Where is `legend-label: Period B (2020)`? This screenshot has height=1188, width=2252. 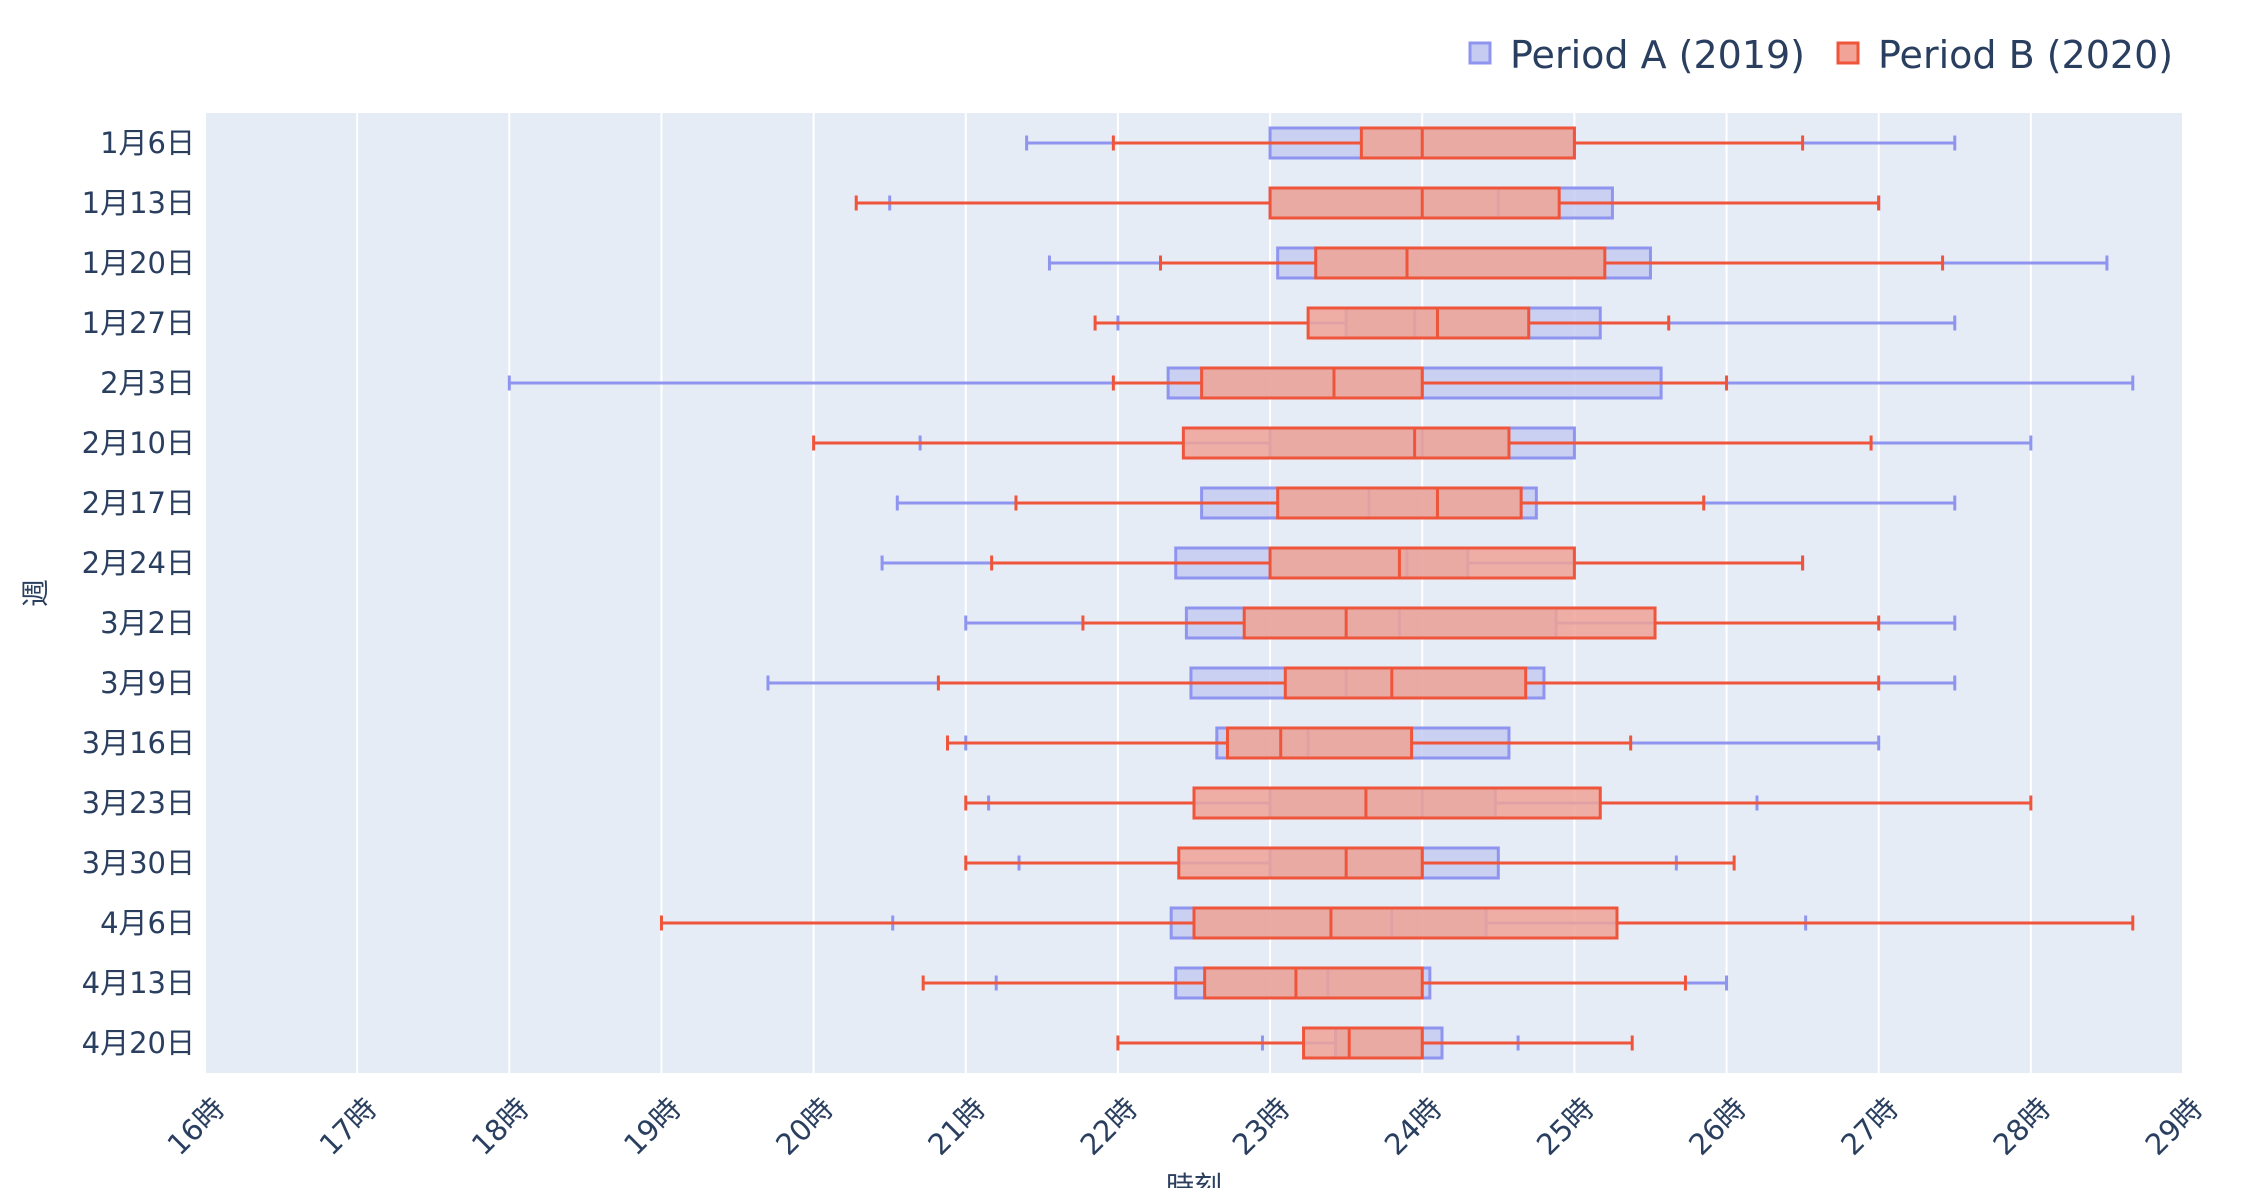
legend-label: Period B (2020) is located at coordinates (2025, 55).